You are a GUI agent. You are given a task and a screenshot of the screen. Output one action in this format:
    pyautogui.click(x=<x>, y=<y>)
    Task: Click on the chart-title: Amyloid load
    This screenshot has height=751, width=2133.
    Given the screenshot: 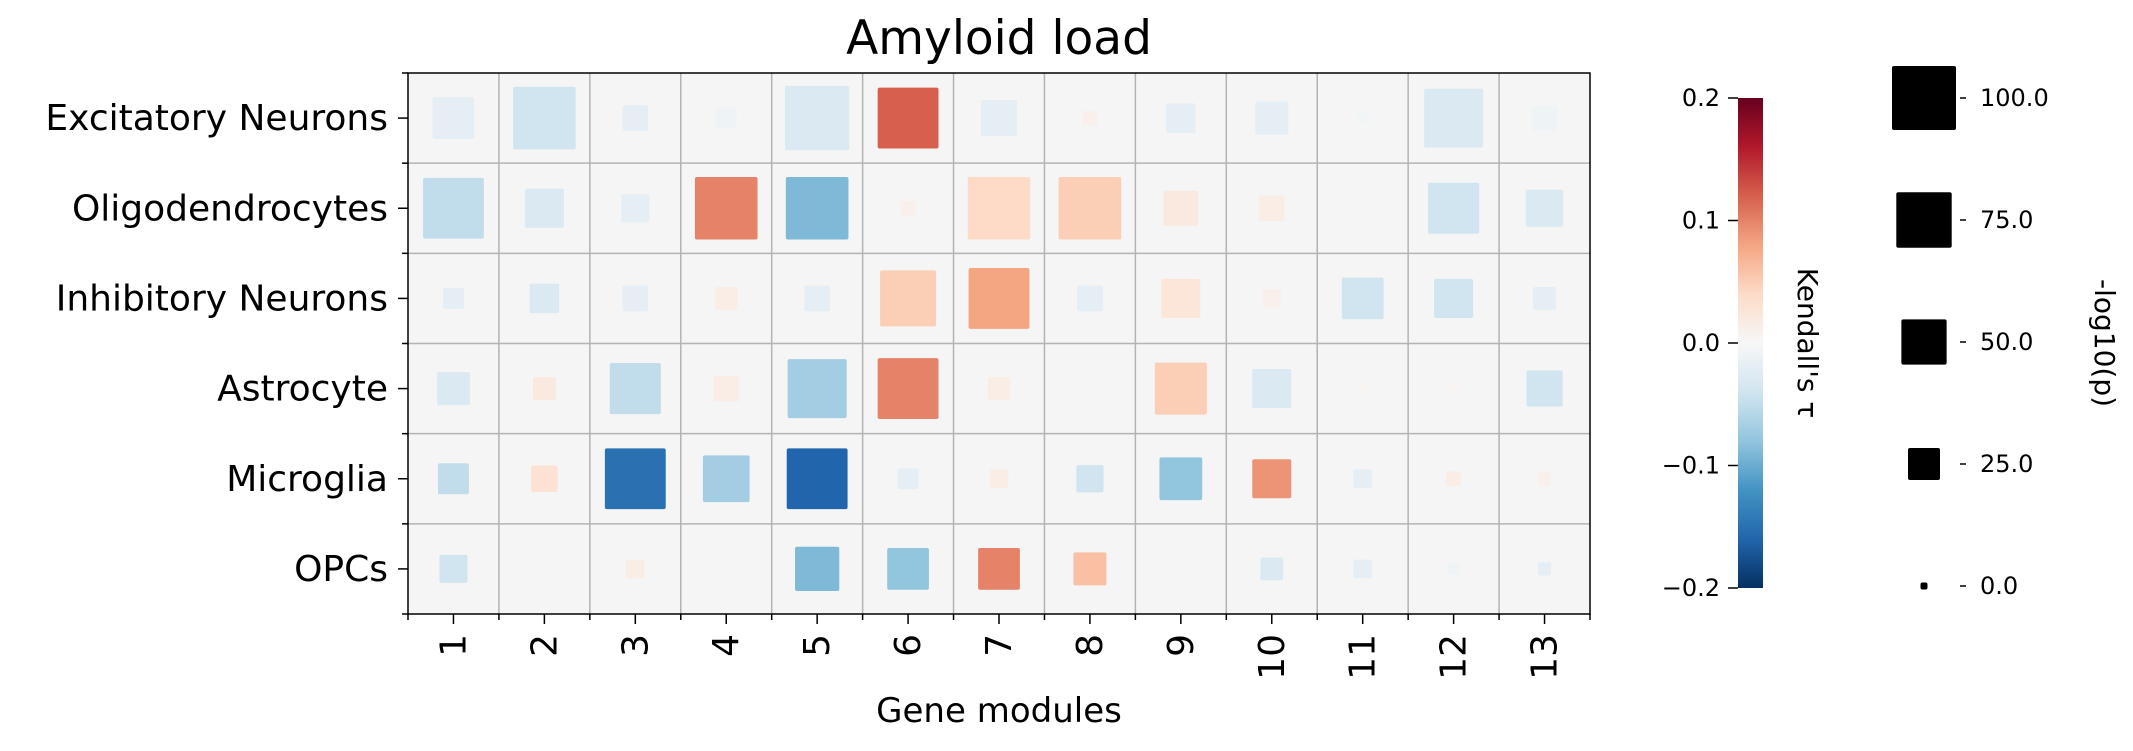 What is the action you would take?
    pyautogui.click(x=999, y=38)
    